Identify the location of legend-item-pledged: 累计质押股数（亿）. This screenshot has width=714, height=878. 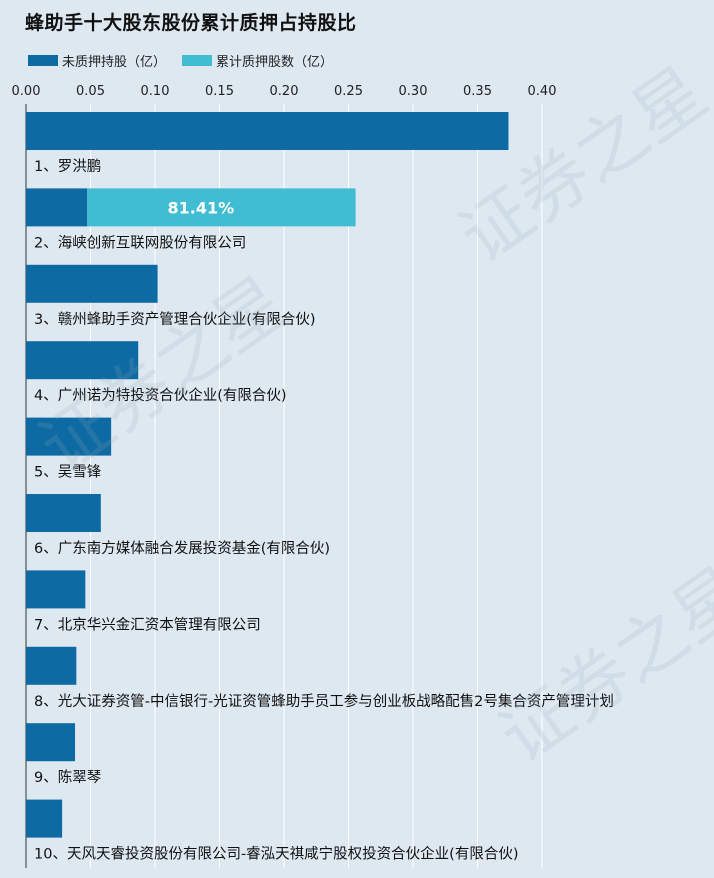
(257, 60).